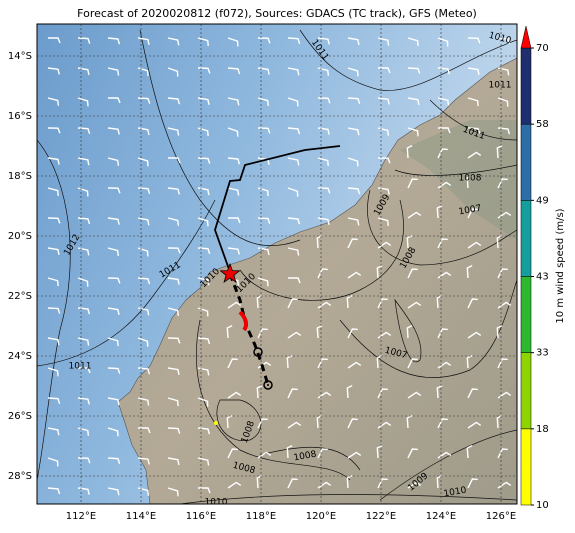  I want to click on colorbar-label-group: 10 m wind speed (m/s), so click(560, 265).